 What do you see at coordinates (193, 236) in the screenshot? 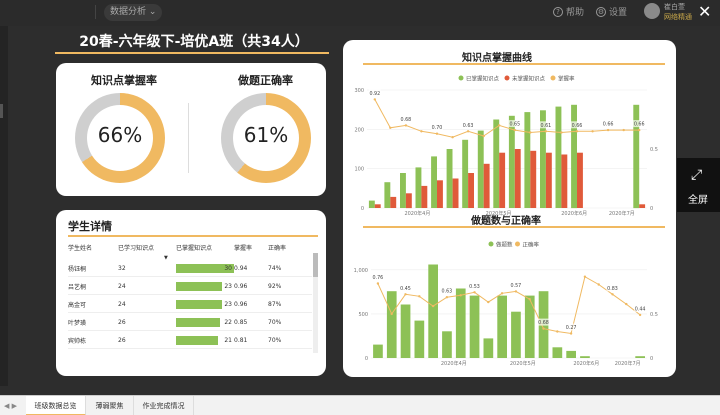
I see `title-underline` at bounding box center [193, 236].